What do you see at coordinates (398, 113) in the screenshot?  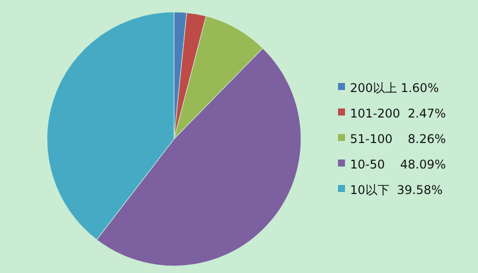 I see `legend-label: 101-200 2.47%` at bounding box center [398, 113].